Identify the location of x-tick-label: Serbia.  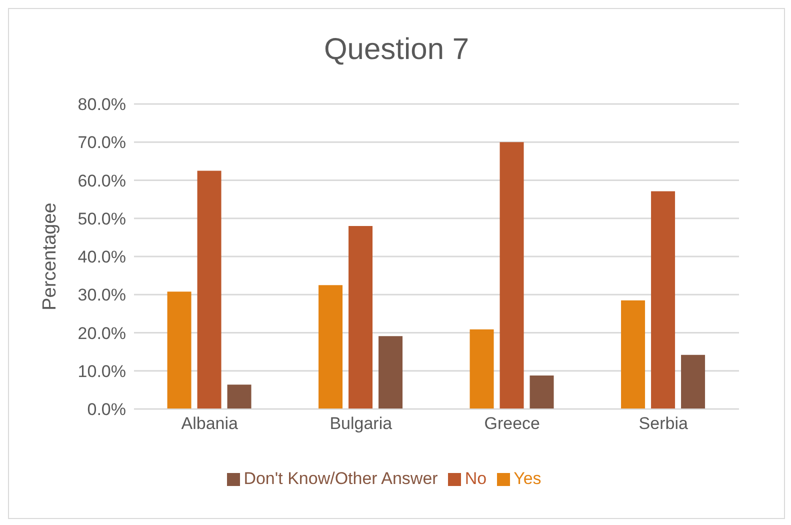
(663, 424).